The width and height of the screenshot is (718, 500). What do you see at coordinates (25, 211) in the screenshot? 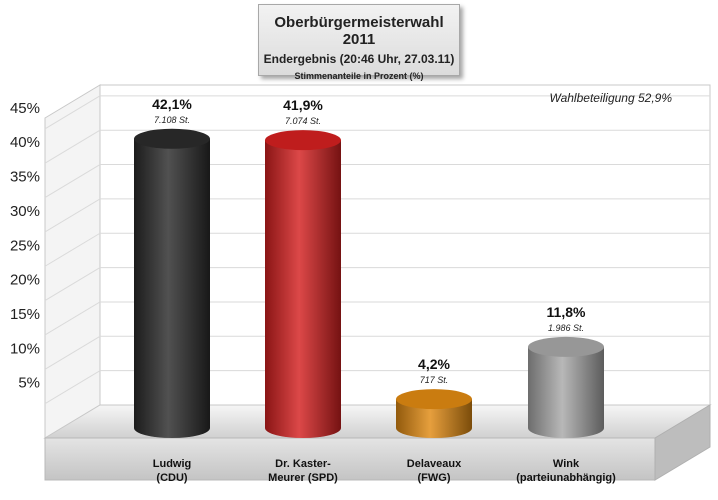
I see `y-tick-label: 30%` at bounding box center [25, 211].